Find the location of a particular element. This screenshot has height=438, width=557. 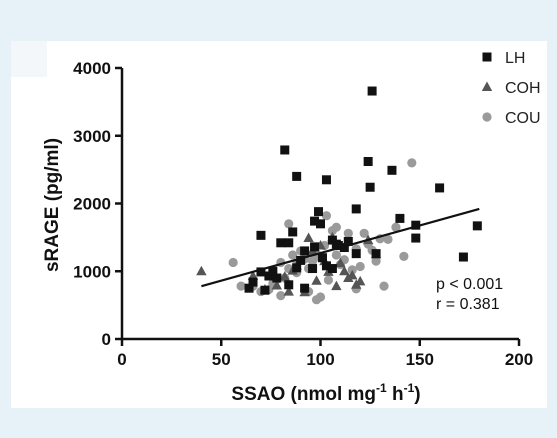

legend-marker-coh is located at coordinates (487, 86).